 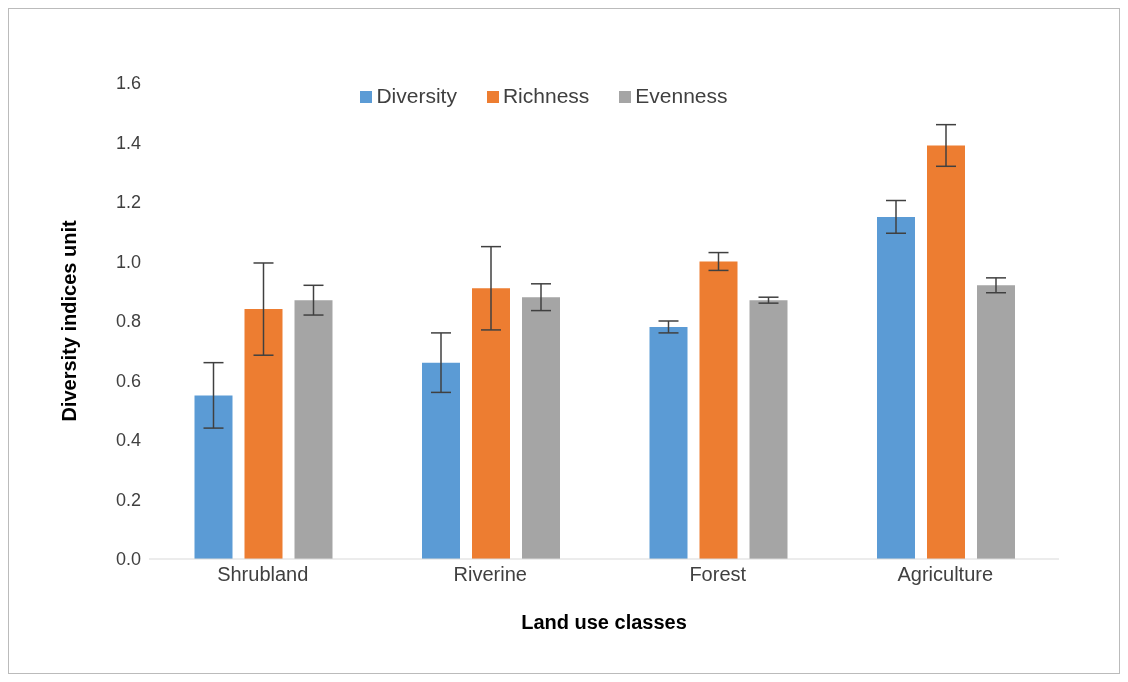 What do you see at coordinates (128, 261) in the screenshot?
I see `y-tick-label: 1.0` at bounding box center [128, 261].